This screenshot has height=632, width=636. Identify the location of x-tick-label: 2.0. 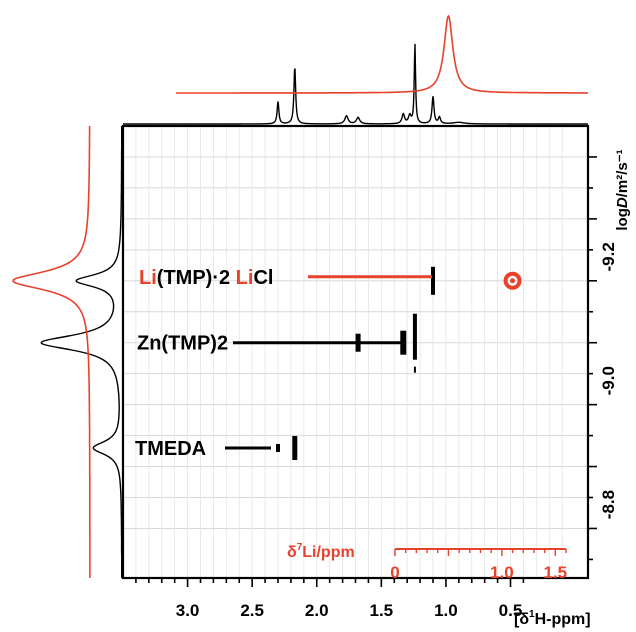
(317, 610).